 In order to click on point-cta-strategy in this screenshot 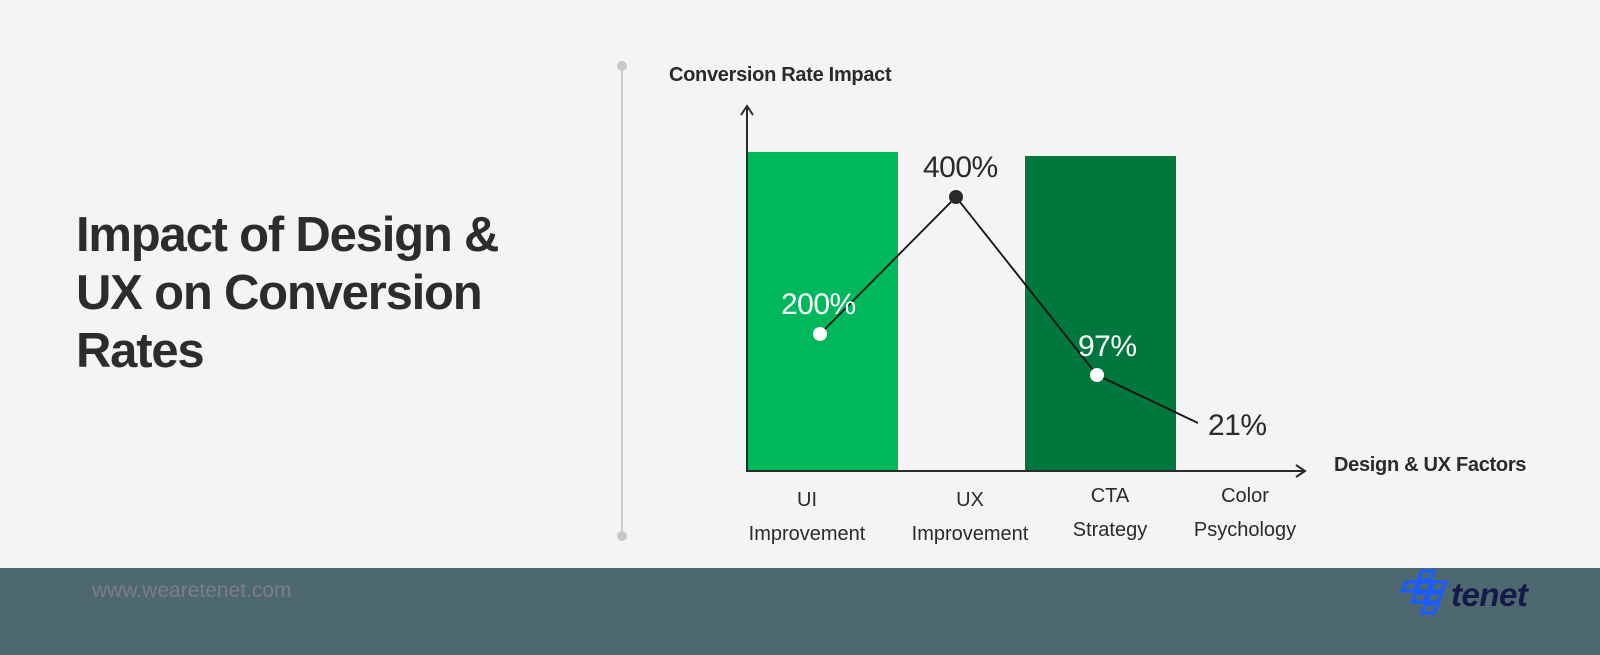, I will do `click(1097, 375)`.